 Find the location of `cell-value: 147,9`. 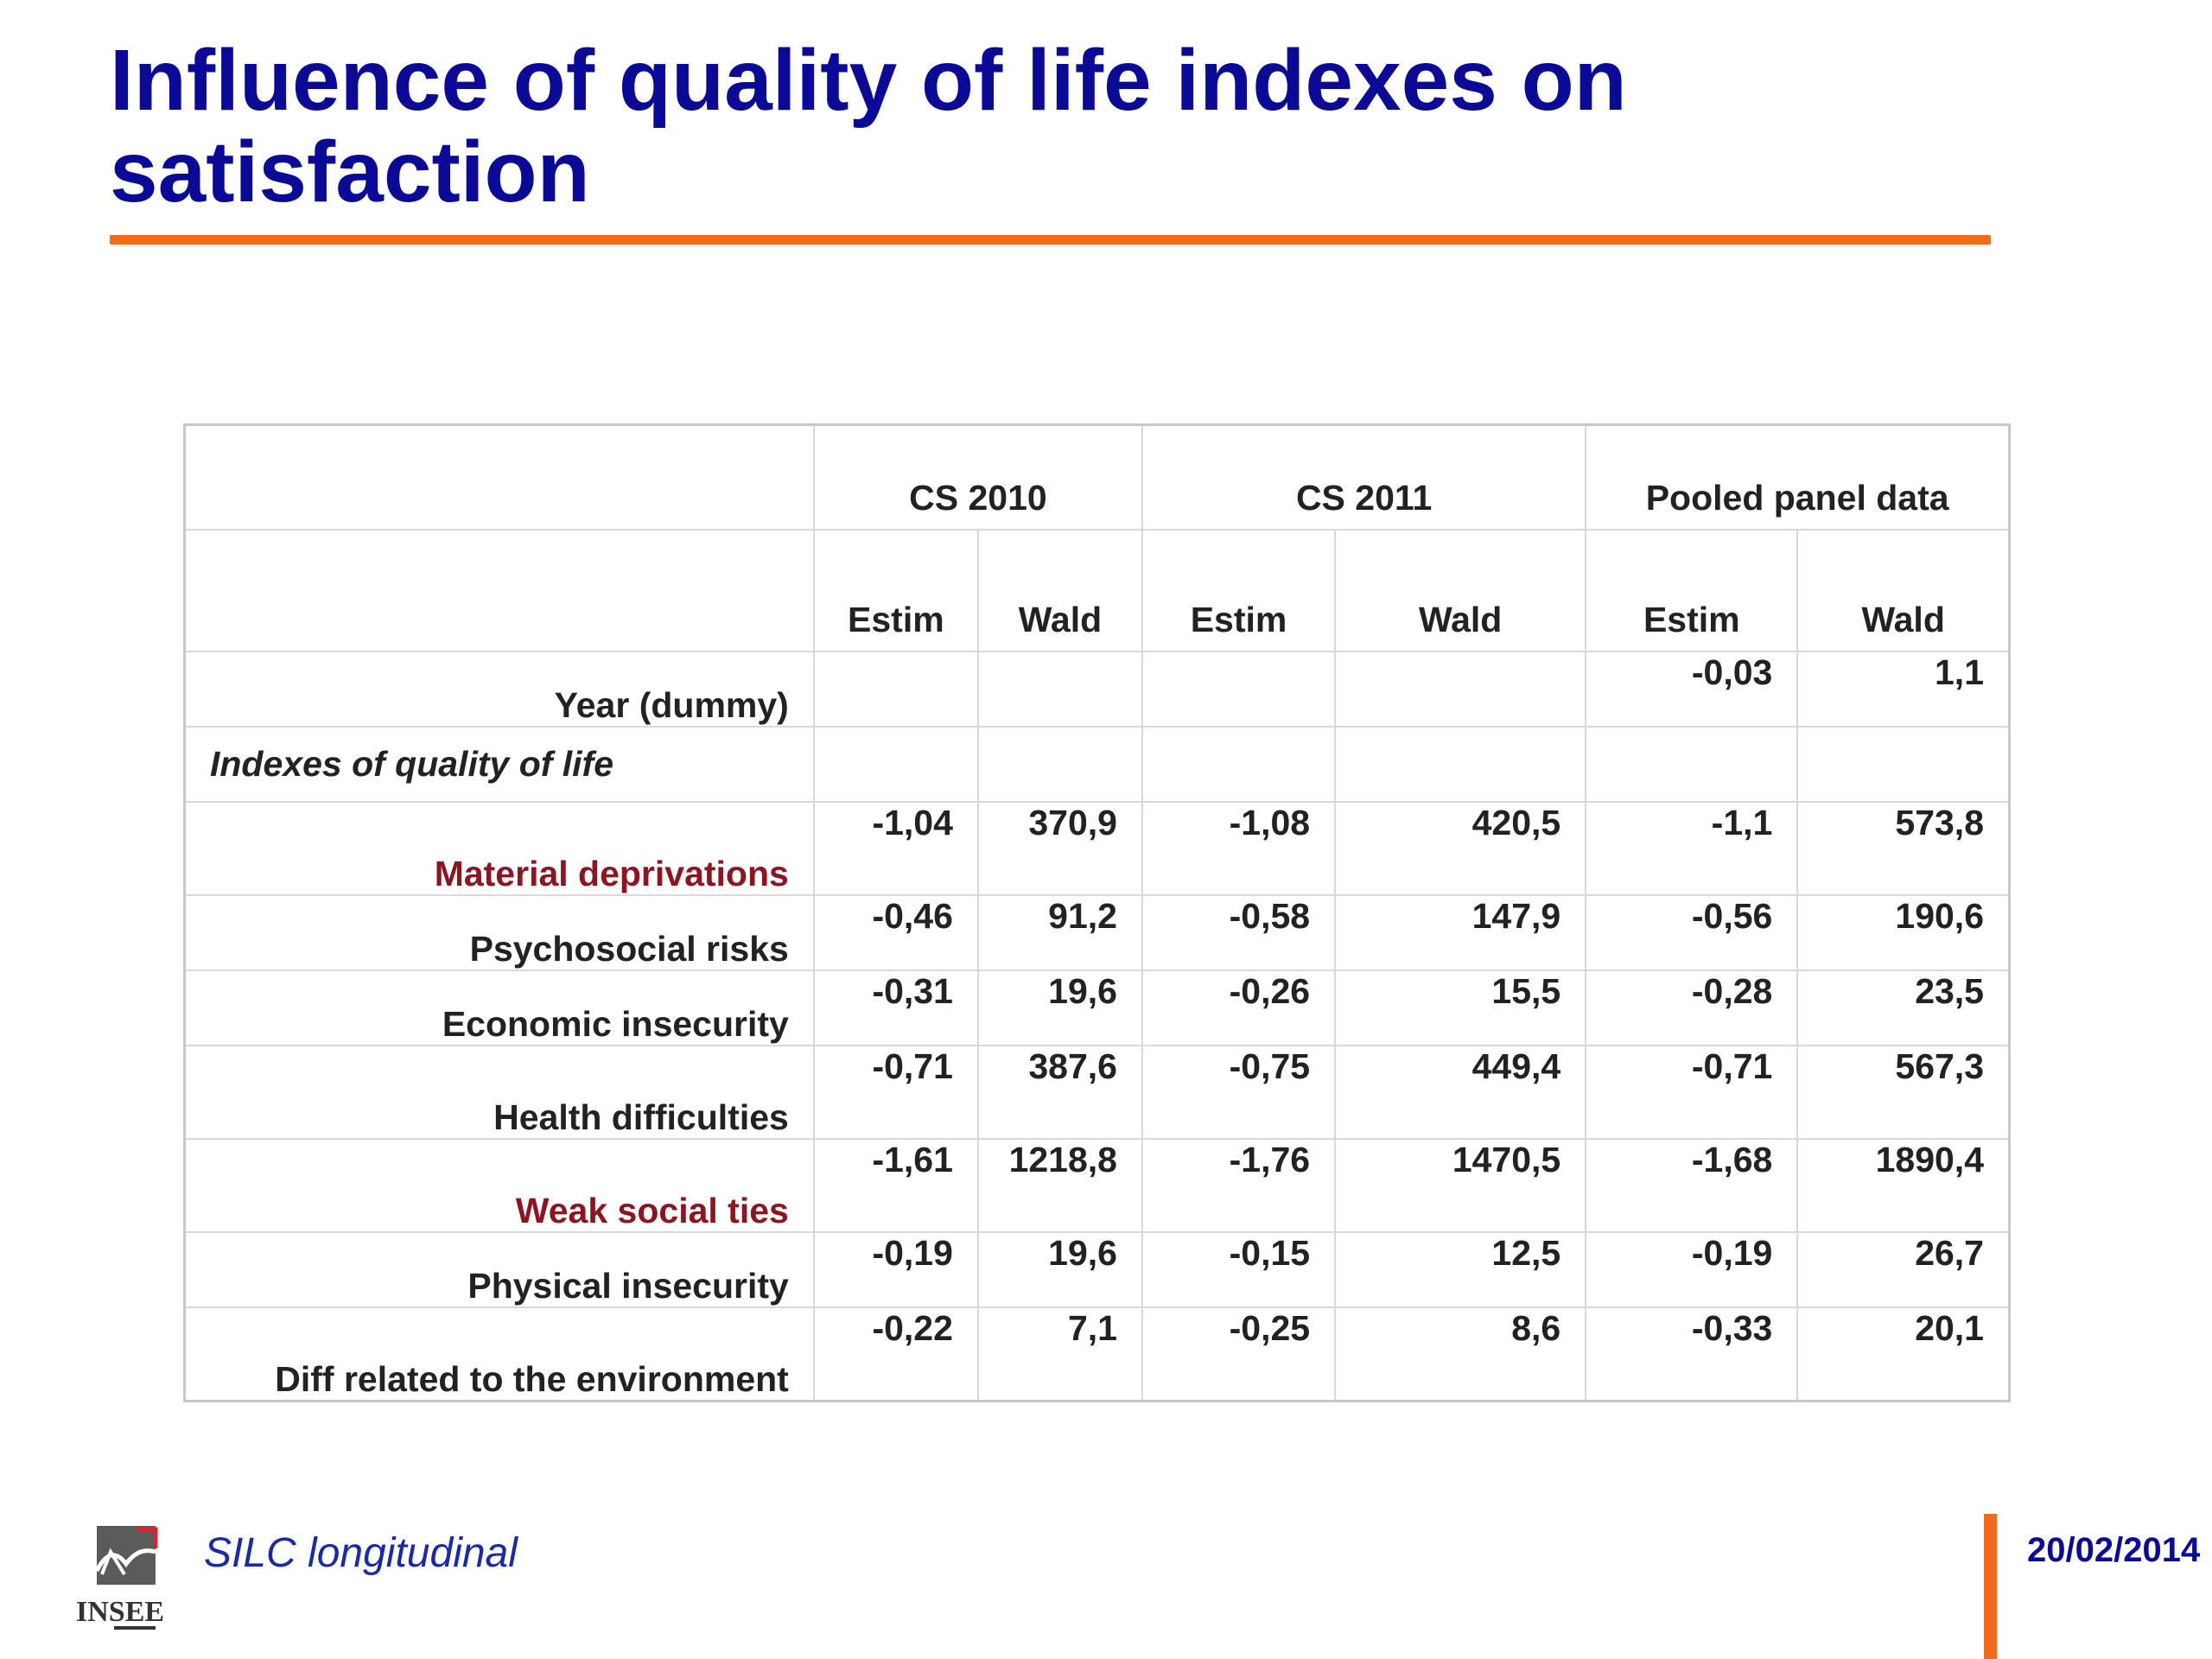

cell-value: 147,9 is located at coordinates (1460, 932).